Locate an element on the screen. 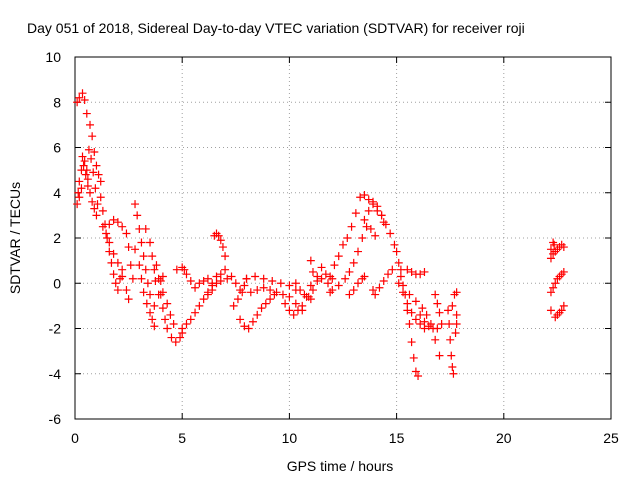 The height and width of the screenshot is (480, 640). y-tick-label: 2 is located at coordinates (57, 238).